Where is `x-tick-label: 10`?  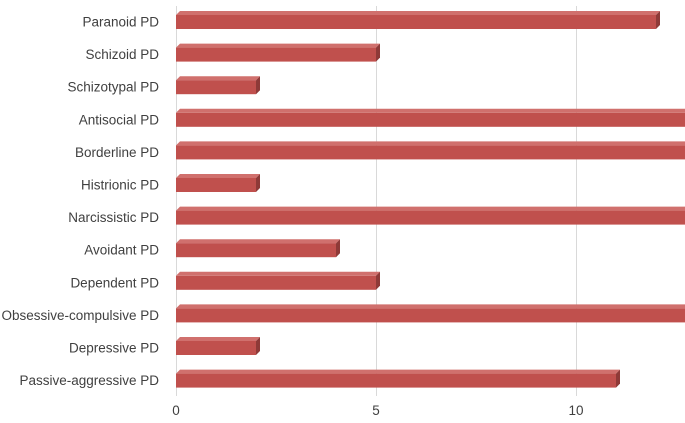 x-tick-label: 10 is located at coordinates (575, 410).